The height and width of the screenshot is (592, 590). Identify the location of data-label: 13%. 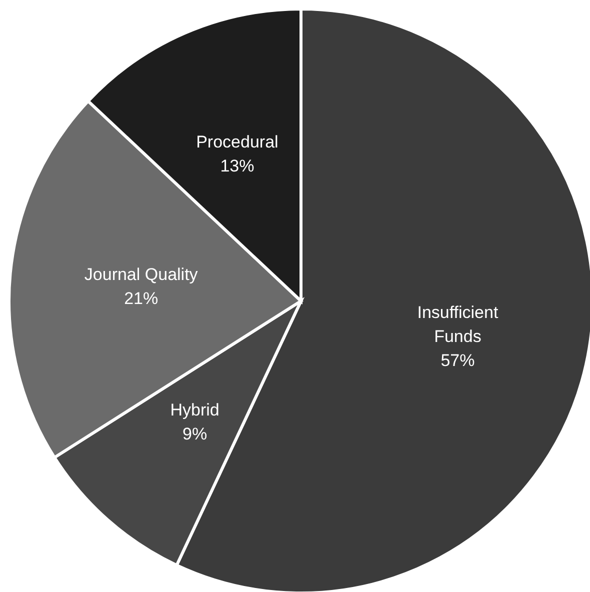
(237, 166).